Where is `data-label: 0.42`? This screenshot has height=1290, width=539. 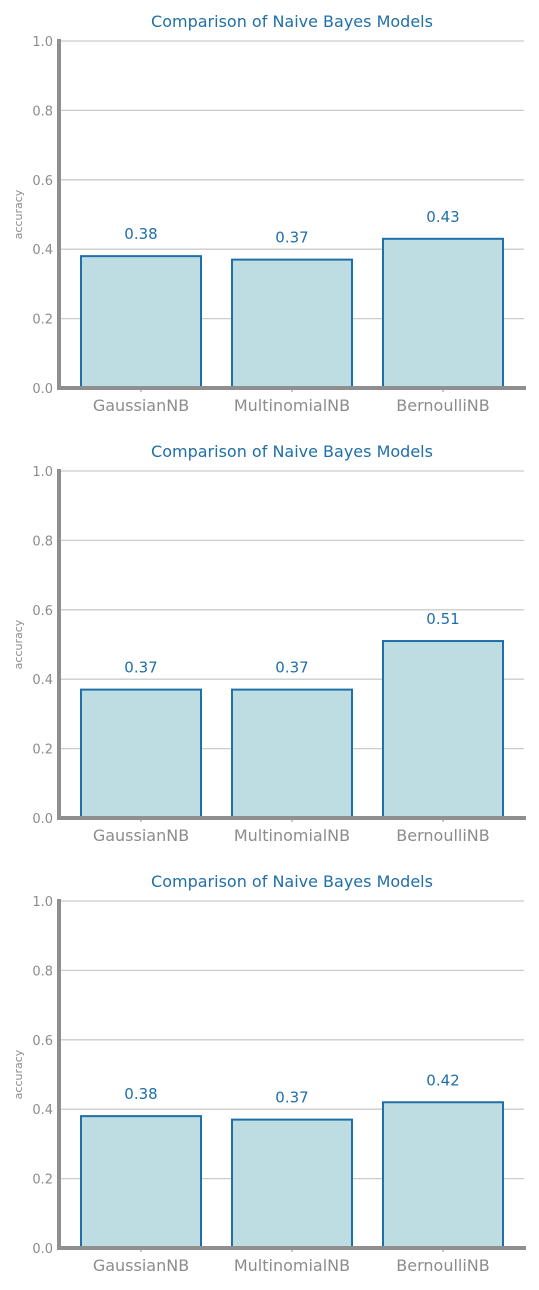
data-label: 0.42 is located at coordinates (442, 1080).